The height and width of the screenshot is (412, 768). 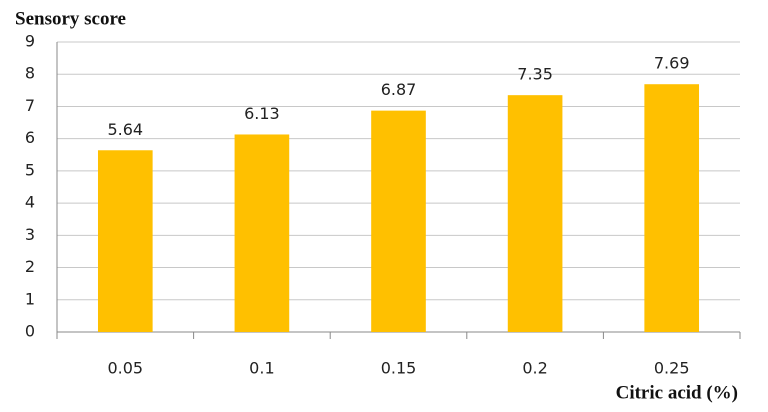 What do you see at coordinates (672, 63) in the screenshot?
I see `data-label: 7.69` at bounding box center [672, 63].